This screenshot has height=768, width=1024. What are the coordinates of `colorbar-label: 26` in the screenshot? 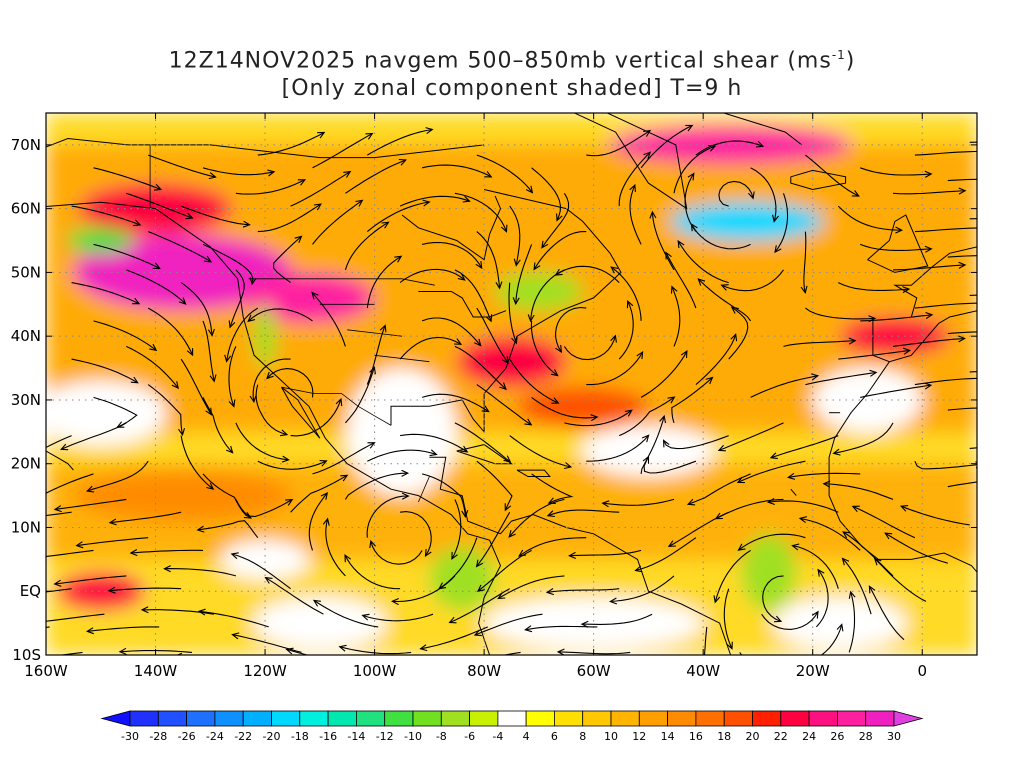 It's located at (837, 736).